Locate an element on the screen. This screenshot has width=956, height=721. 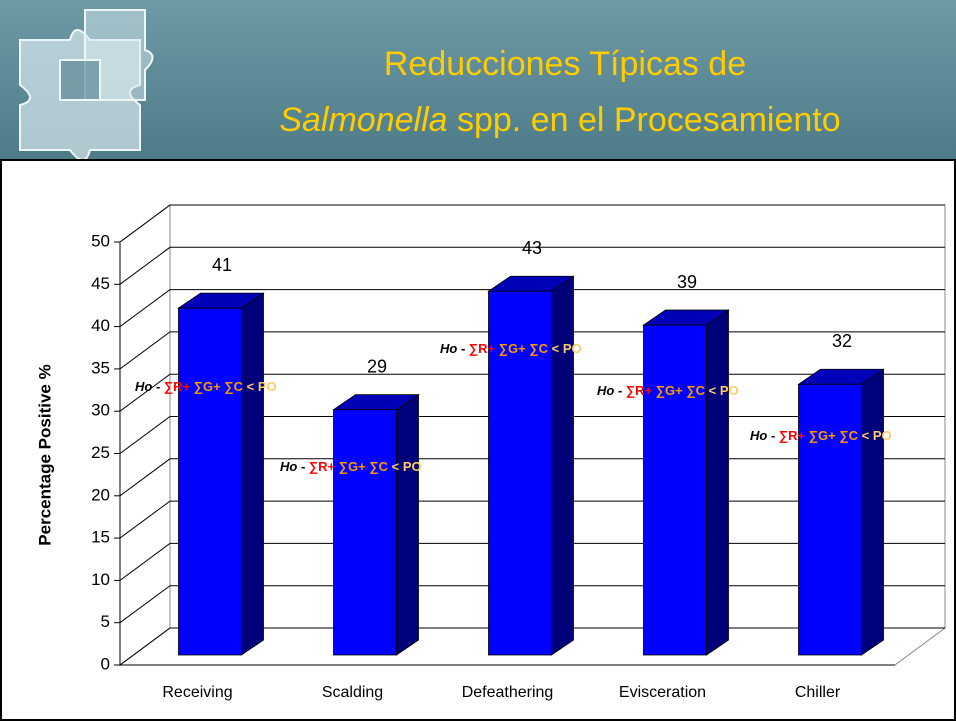
title-italic: Salmonella is located at coordinates (363, 120).